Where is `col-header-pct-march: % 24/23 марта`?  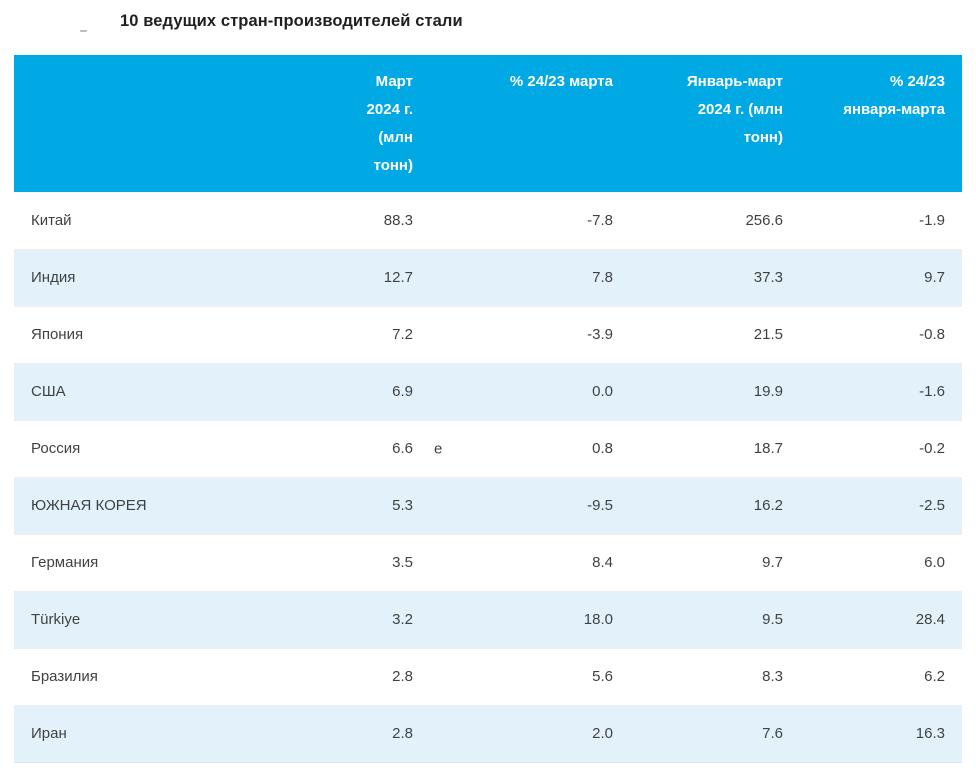 col-header-pct-march: % 24/23 марта is located at coordinates (530, 123).